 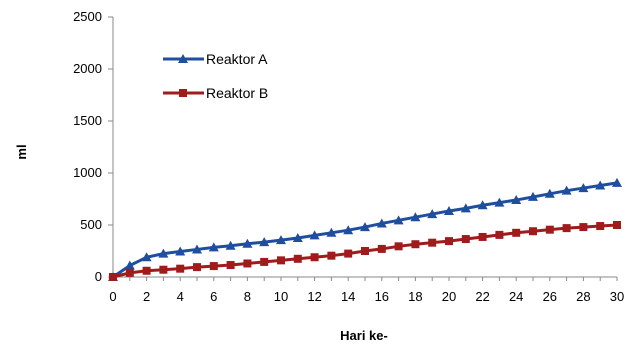 I want to click on y-tick-label: 1500, so click(x=87, y=120).